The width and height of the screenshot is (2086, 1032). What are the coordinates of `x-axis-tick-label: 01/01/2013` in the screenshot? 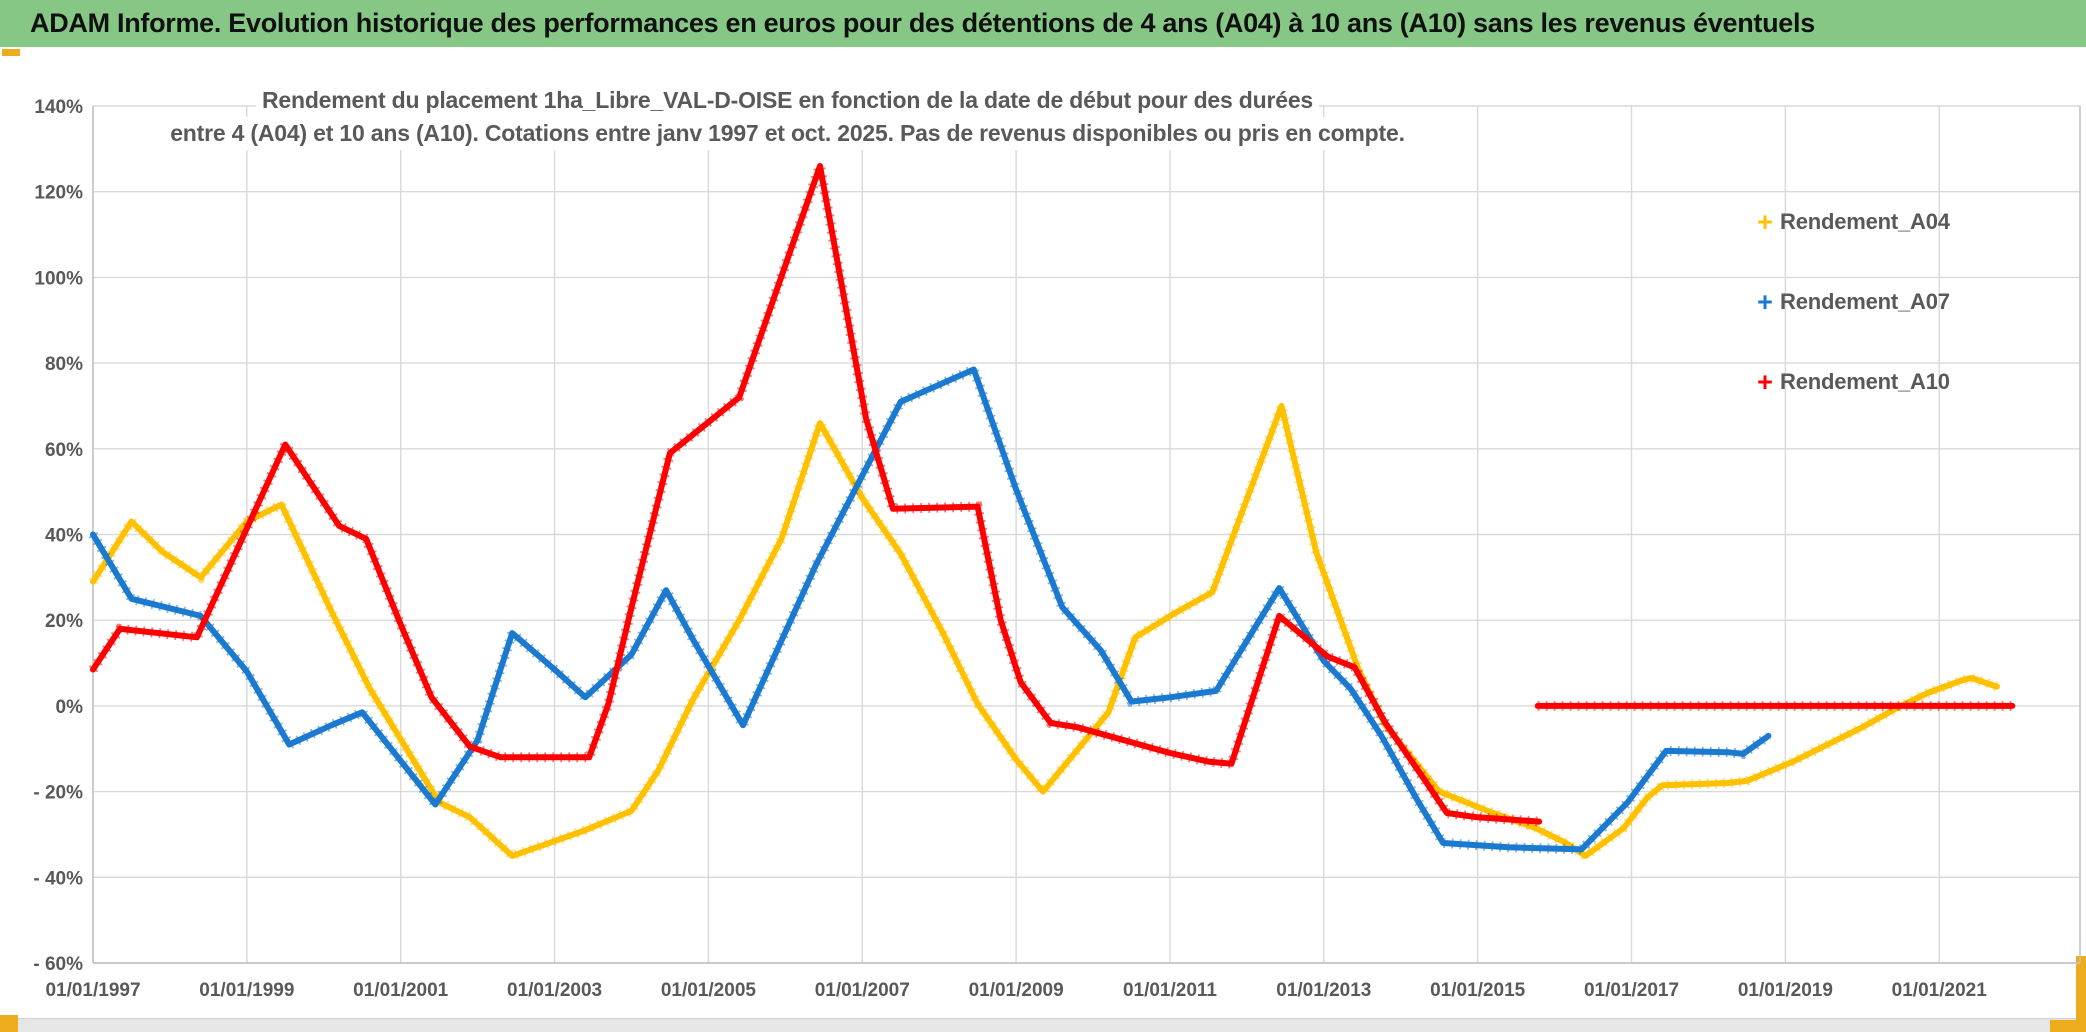 It's located at (1323, 990).